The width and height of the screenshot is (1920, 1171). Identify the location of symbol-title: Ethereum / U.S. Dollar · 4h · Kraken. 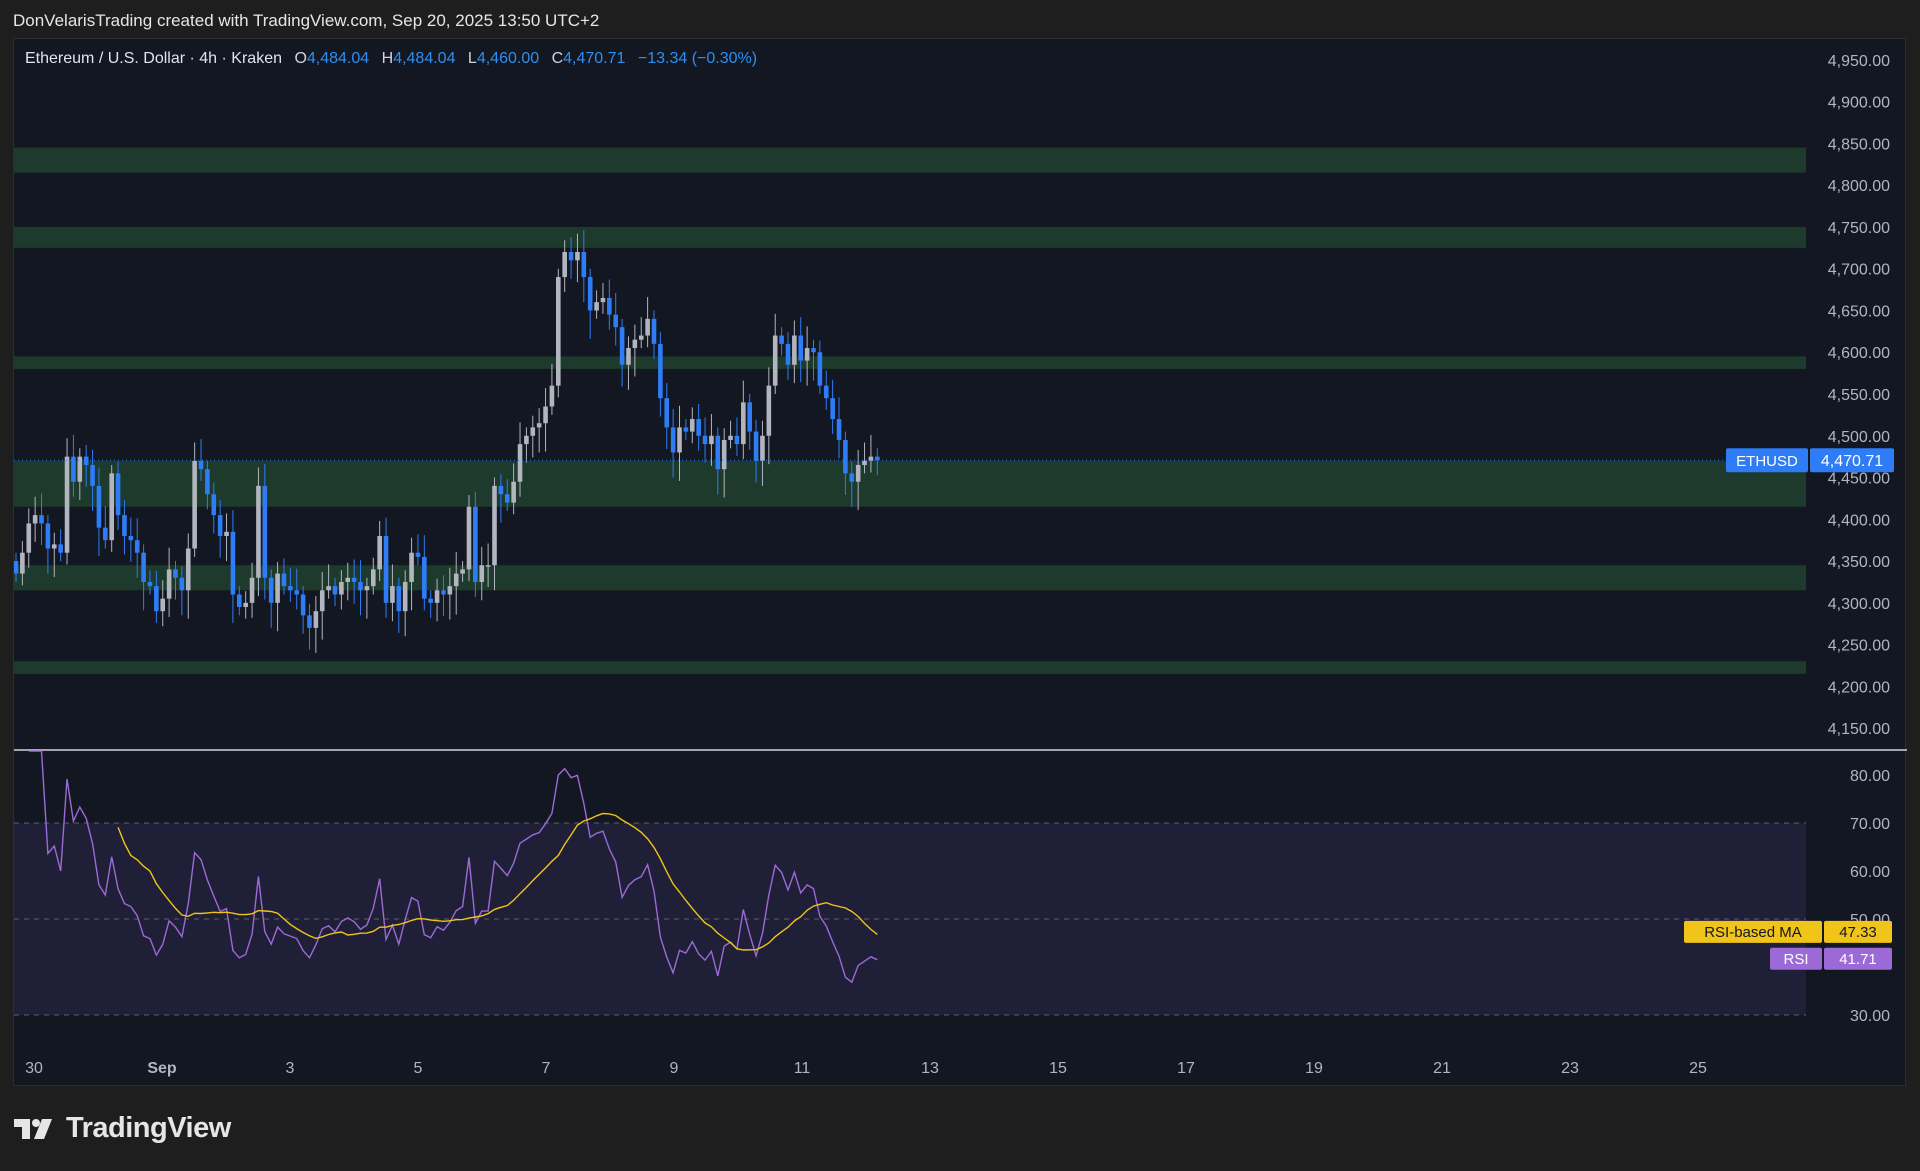
(153, 58).